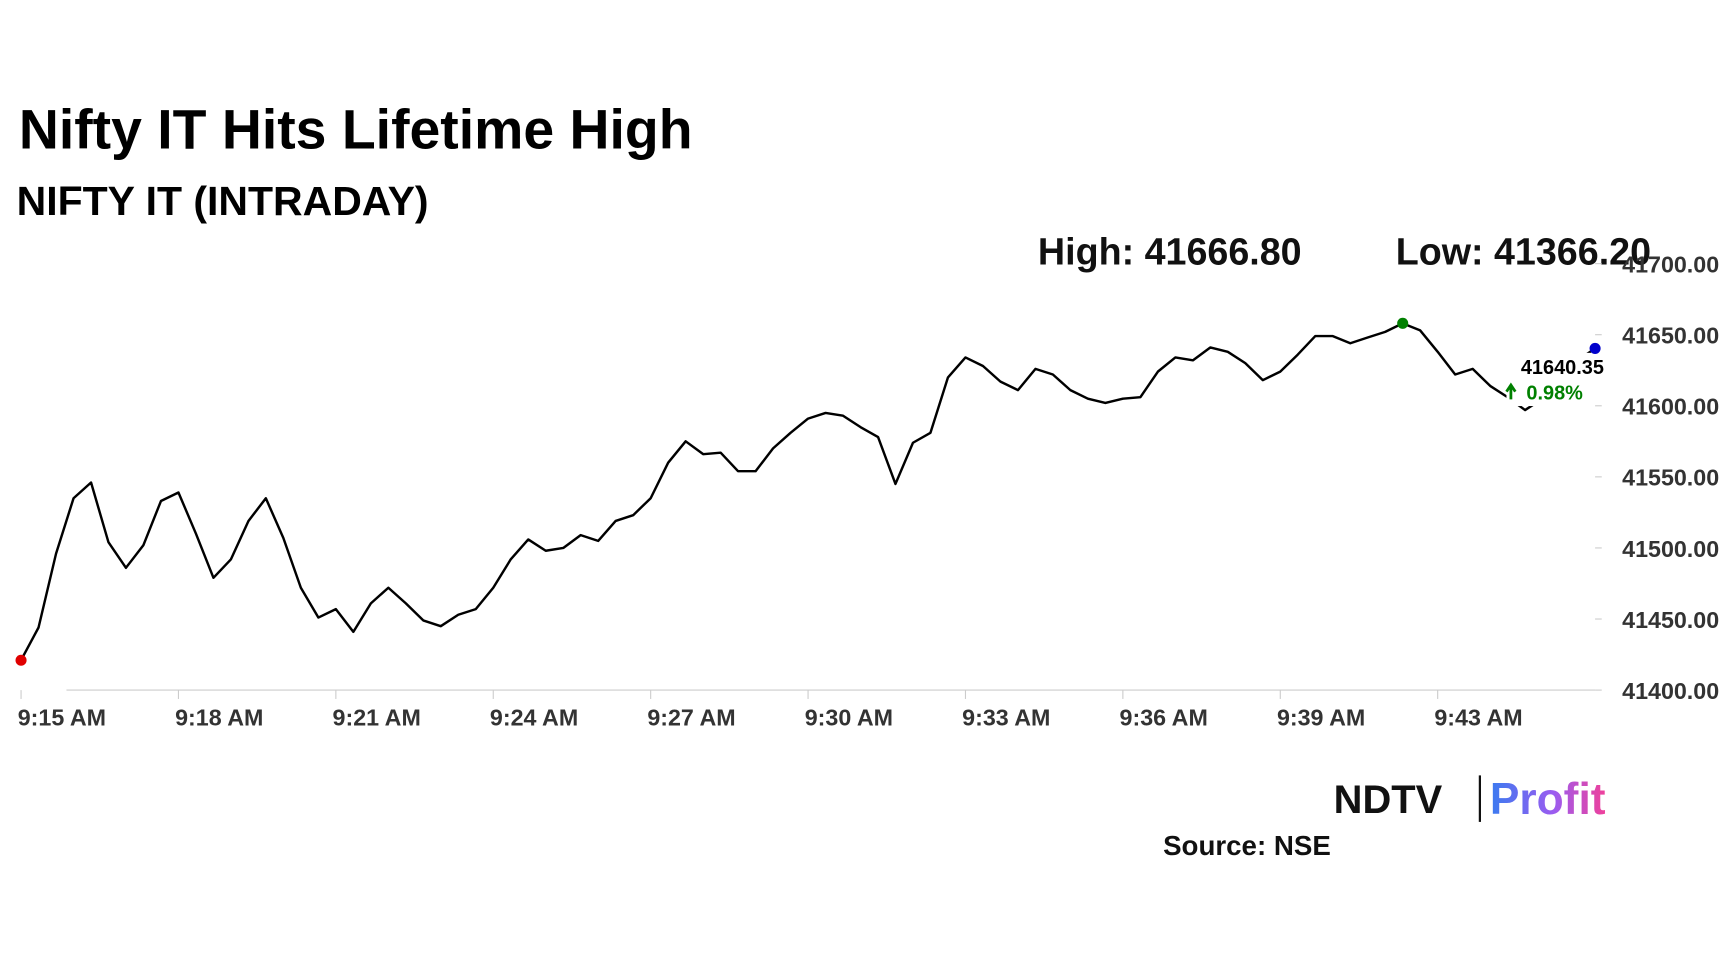  I want to click on y-tick-label: 41450.00, so click(1670, 620).